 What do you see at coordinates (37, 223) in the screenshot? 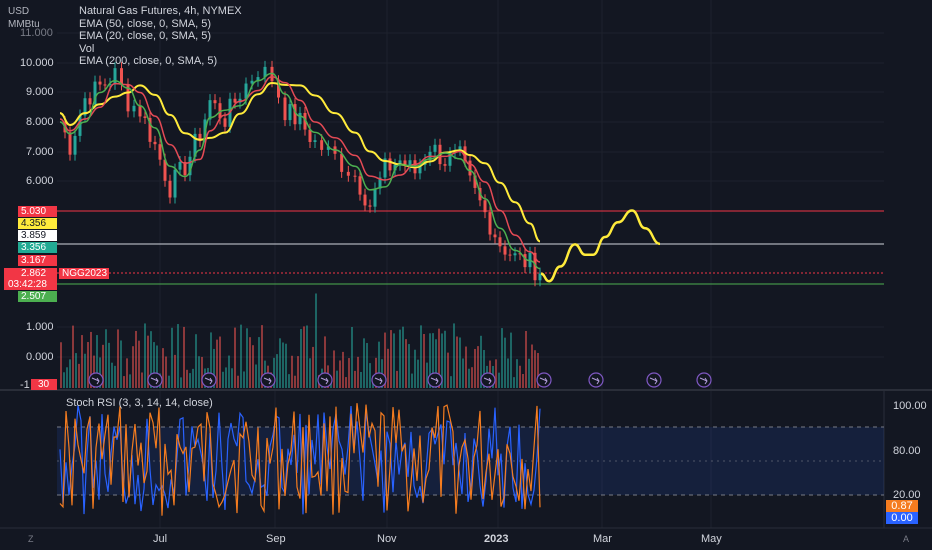
I see `price-tag-4356: 4.356` at bounding box center [37, 223].